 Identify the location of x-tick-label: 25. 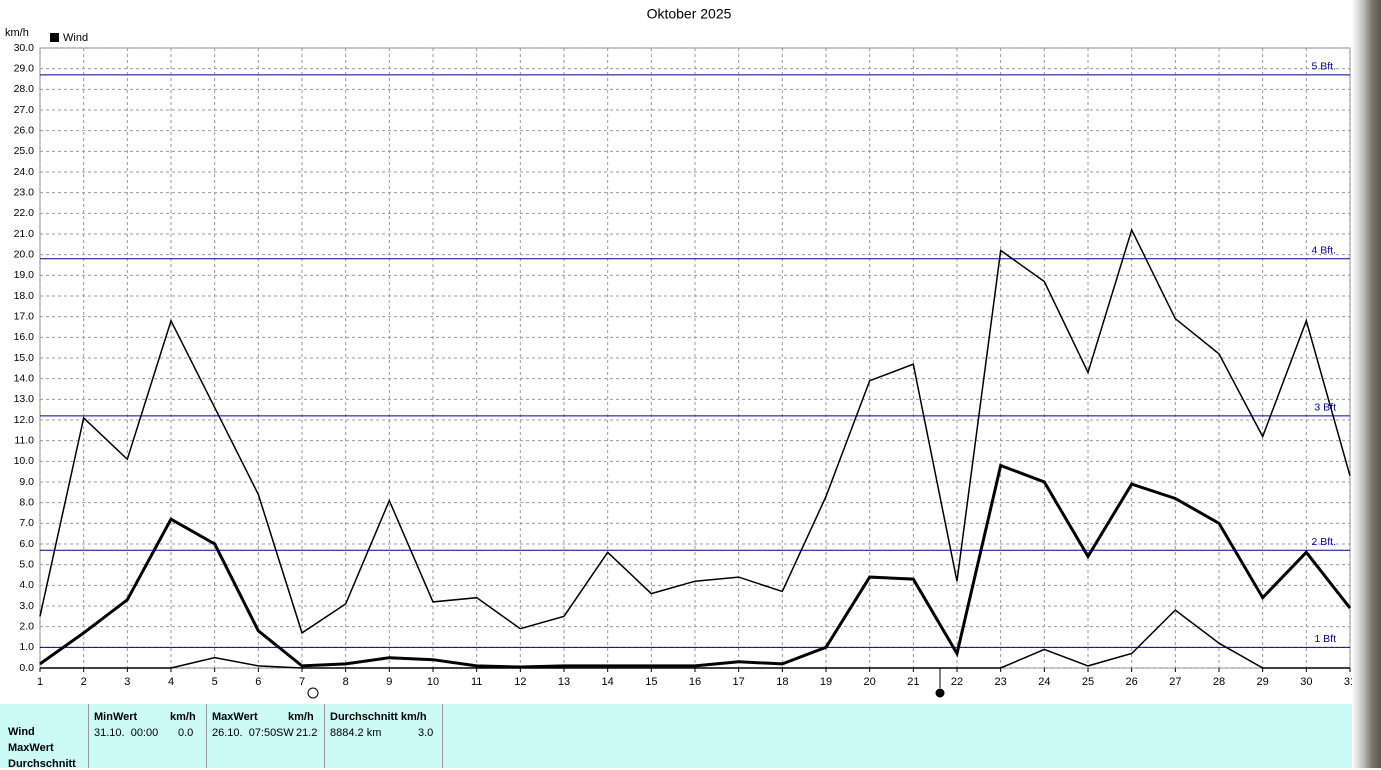
(1088, 682).